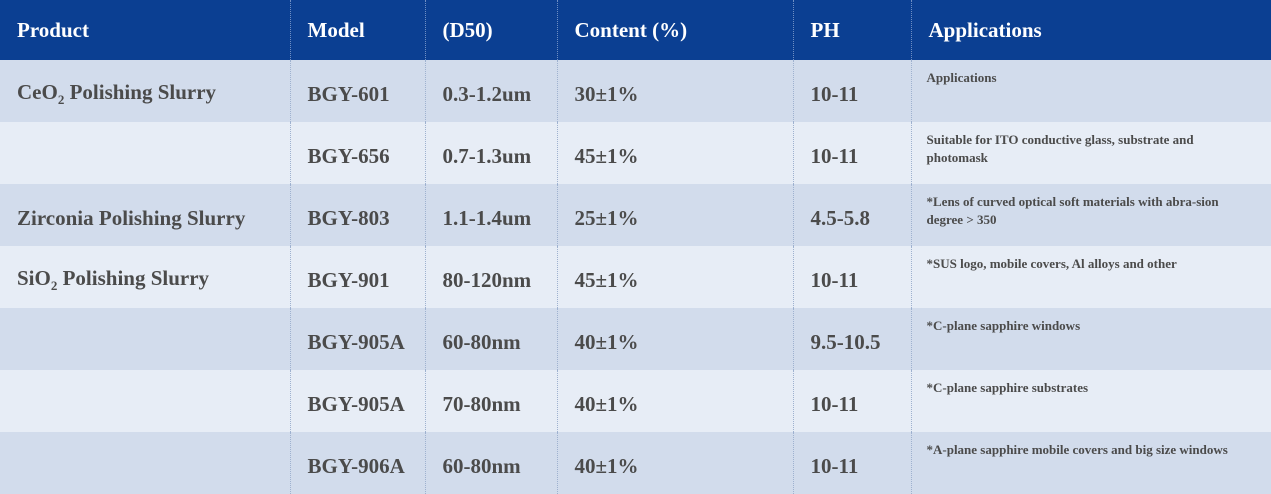 The image size is (1271, 494). What do you see at coordinates (490, 153) in the screenshot?
I see `d50-cell: 0.7-1.3um` at bounding box center [490, 153].